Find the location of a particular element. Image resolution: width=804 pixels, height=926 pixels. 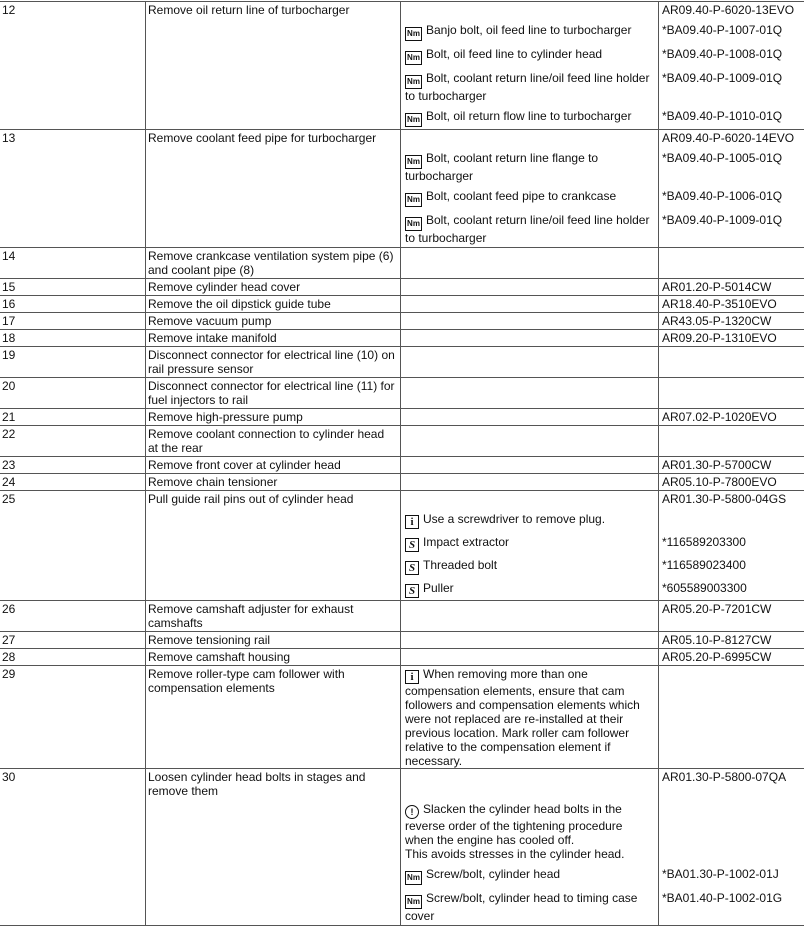

reference-link: AR05.20-P-6995CW is located at coordinates (717, 657).